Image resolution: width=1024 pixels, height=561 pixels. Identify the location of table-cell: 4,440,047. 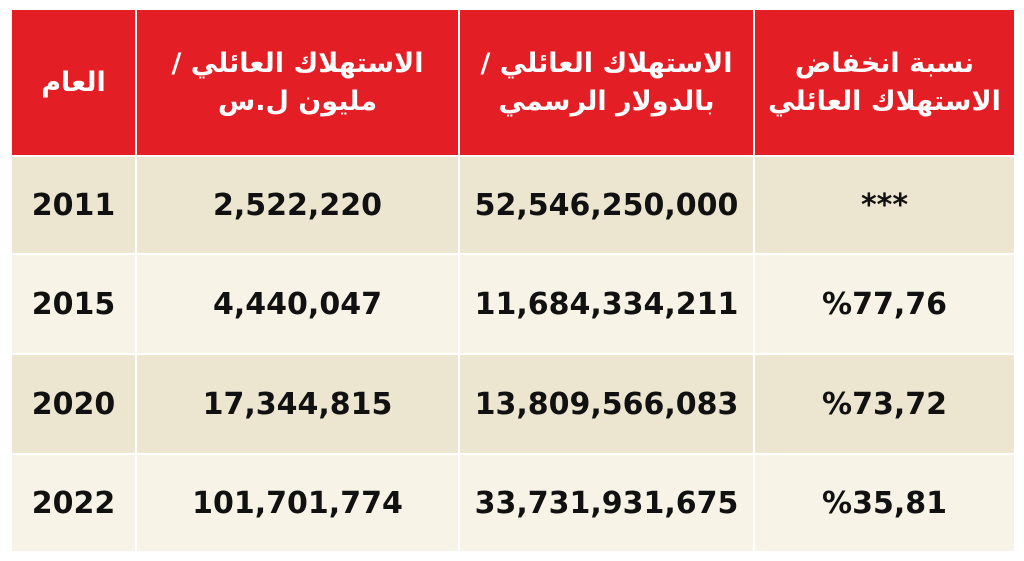
(296, 305).